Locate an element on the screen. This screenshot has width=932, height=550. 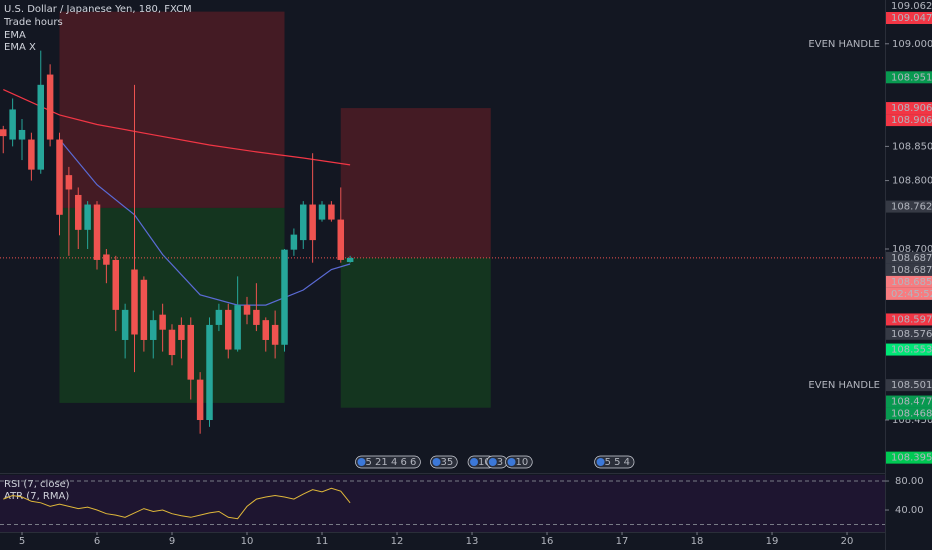
price-tag-label: 108.687 is located at coordinates (911, 270).